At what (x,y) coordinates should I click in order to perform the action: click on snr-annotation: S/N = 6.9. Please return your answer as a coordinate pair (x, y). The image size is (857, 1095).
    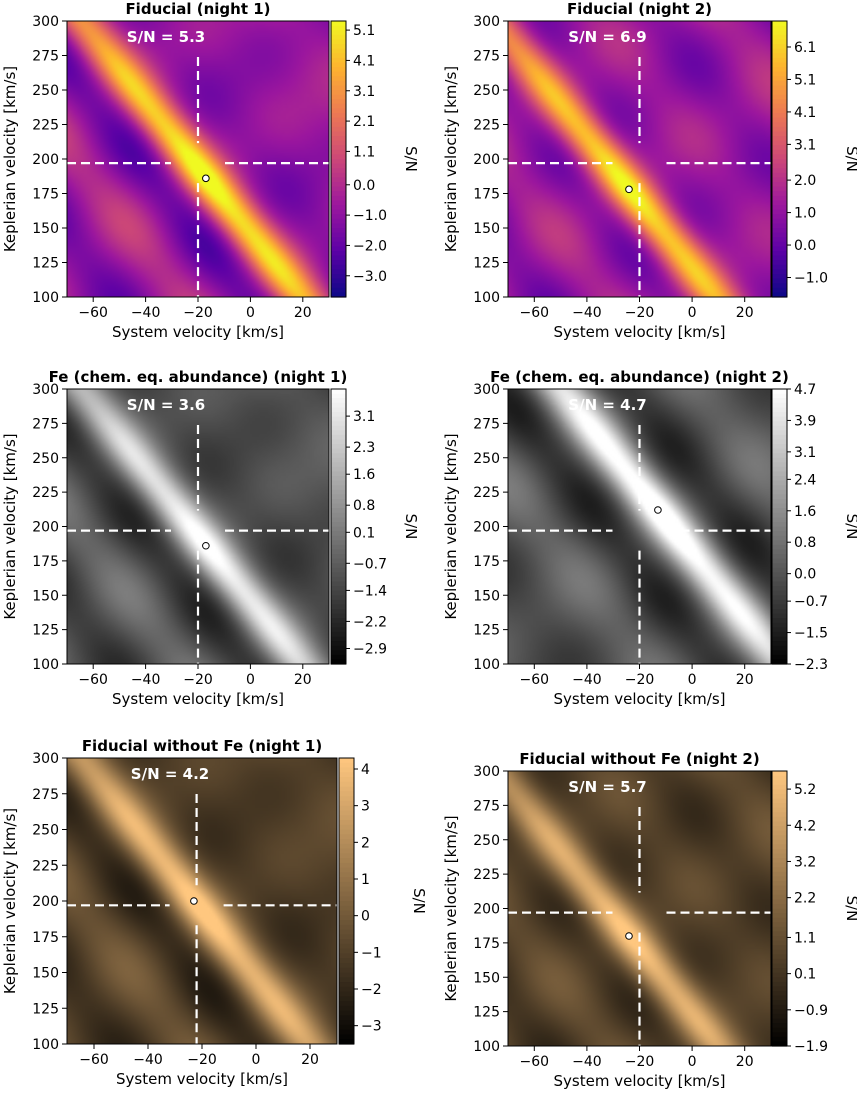
    Looking at the image, I should click on (607, 37).